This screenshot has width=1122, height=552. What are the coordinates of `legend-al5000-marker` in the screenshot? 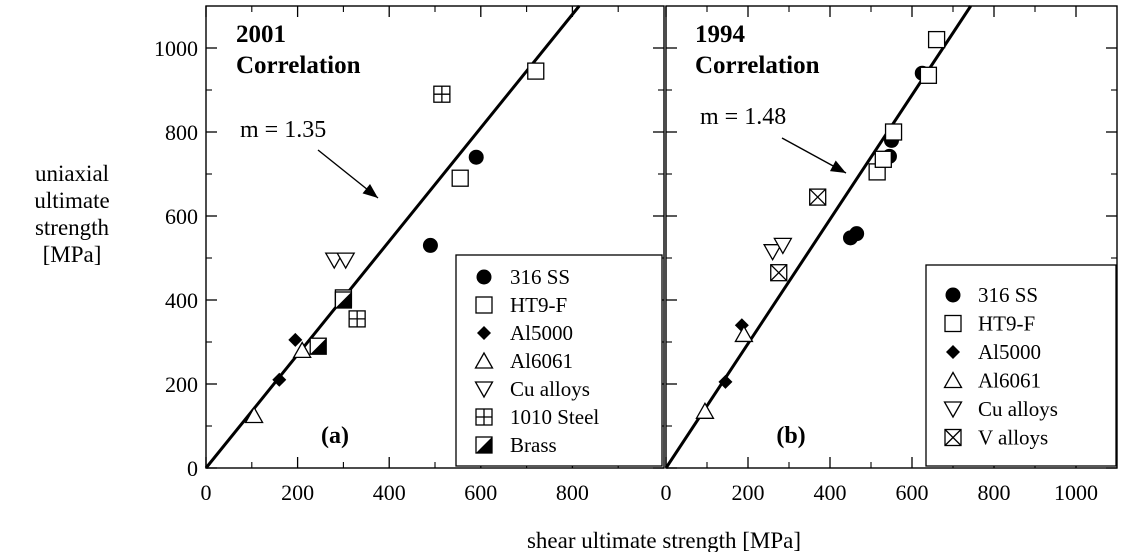 It's located at (953, 352).